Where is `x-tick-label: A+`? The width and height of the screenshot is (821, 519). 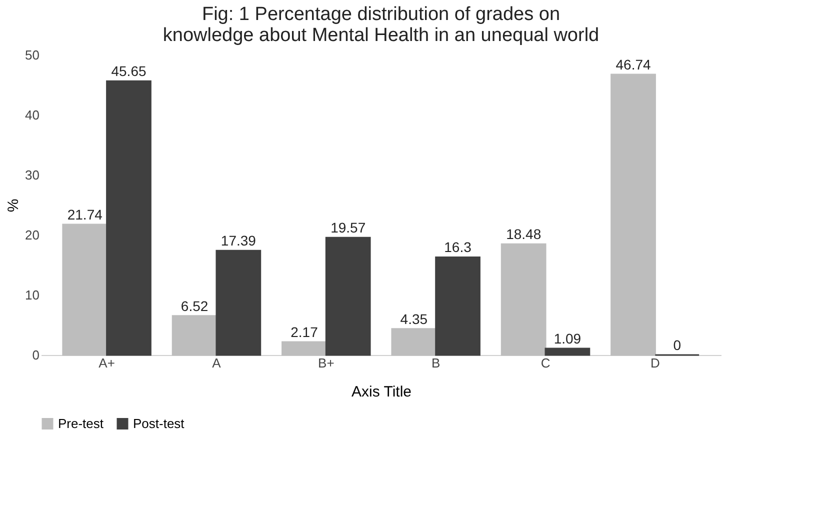
x-tick-label: A+ is located at coordinates (106, 363).